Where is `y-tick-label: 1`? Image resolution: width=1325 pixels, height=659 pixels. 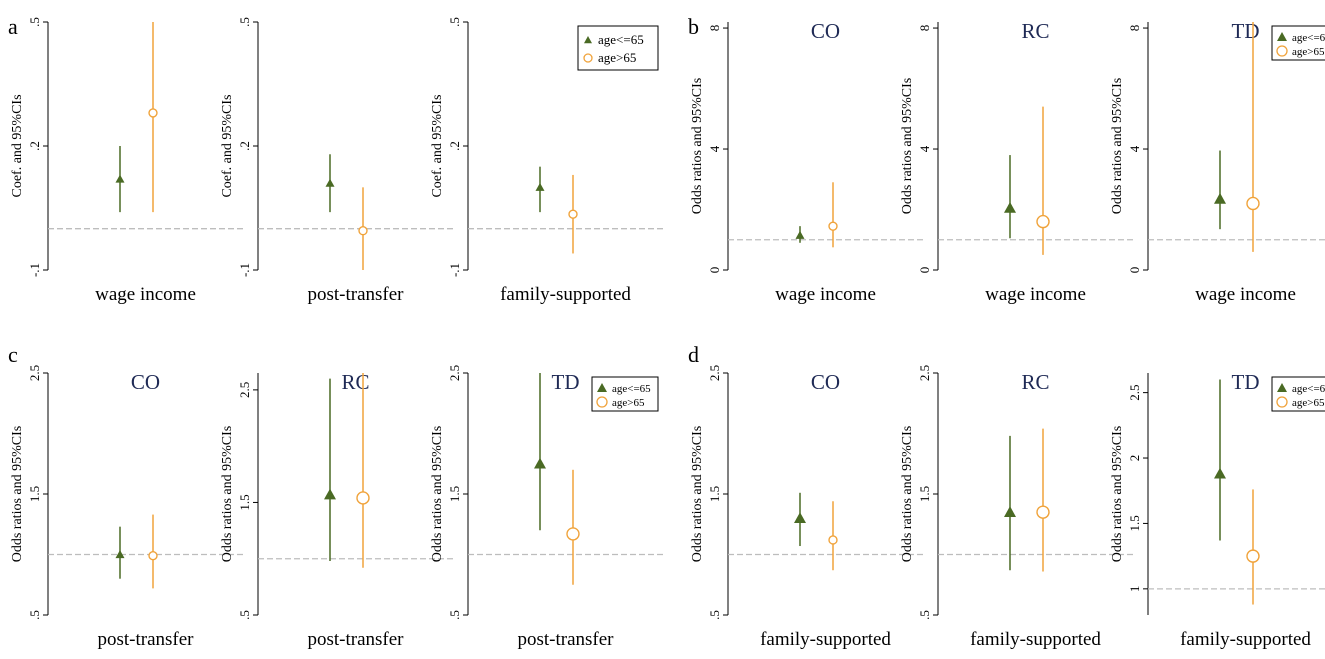
y-tick-label: 1 is located at coordinates (1134, 589).